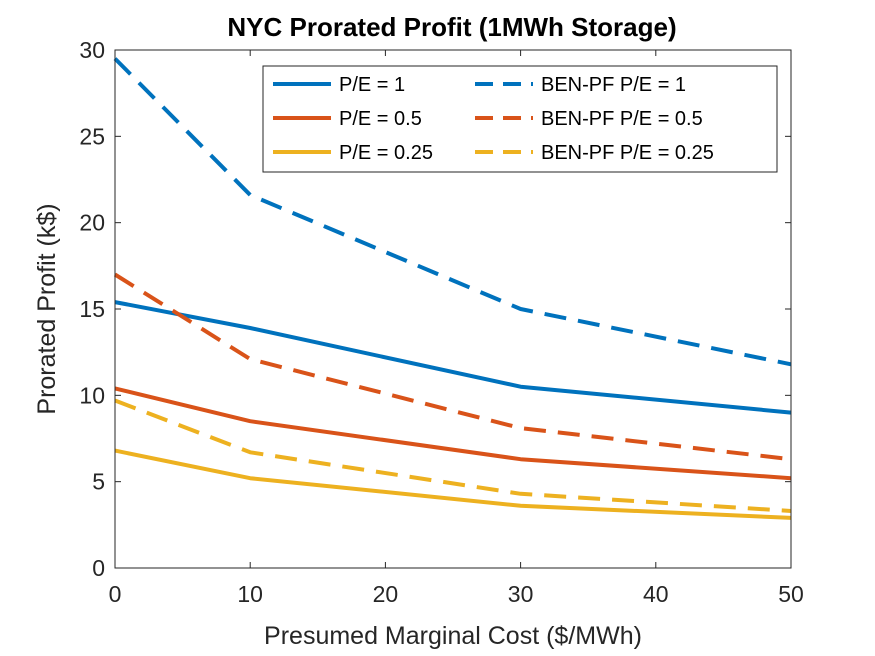 This screenshot has height=656, width=875. I want to click on legend-label: P/E = 1, so click(372, 85).